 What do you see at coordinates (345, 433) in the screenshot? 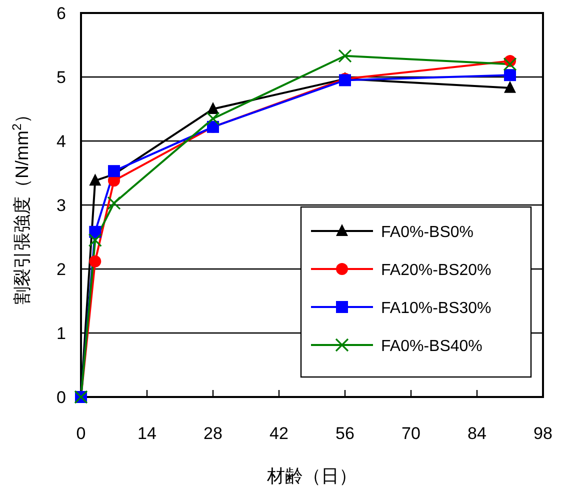
I see `x-tick-label: 56` at bounding box center [345, 433].